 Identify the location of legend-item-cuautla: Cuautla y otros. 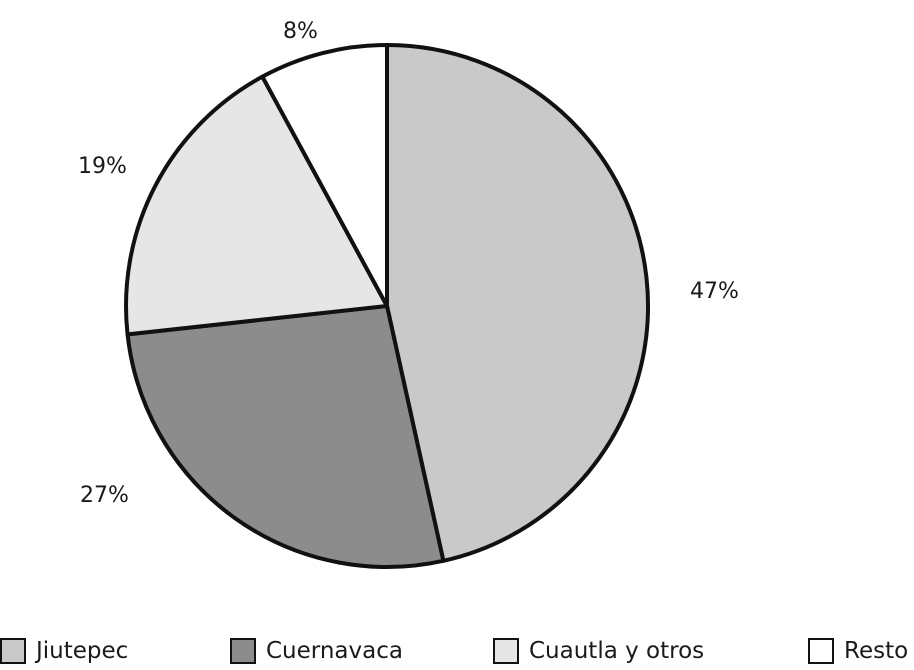
(598, 651).